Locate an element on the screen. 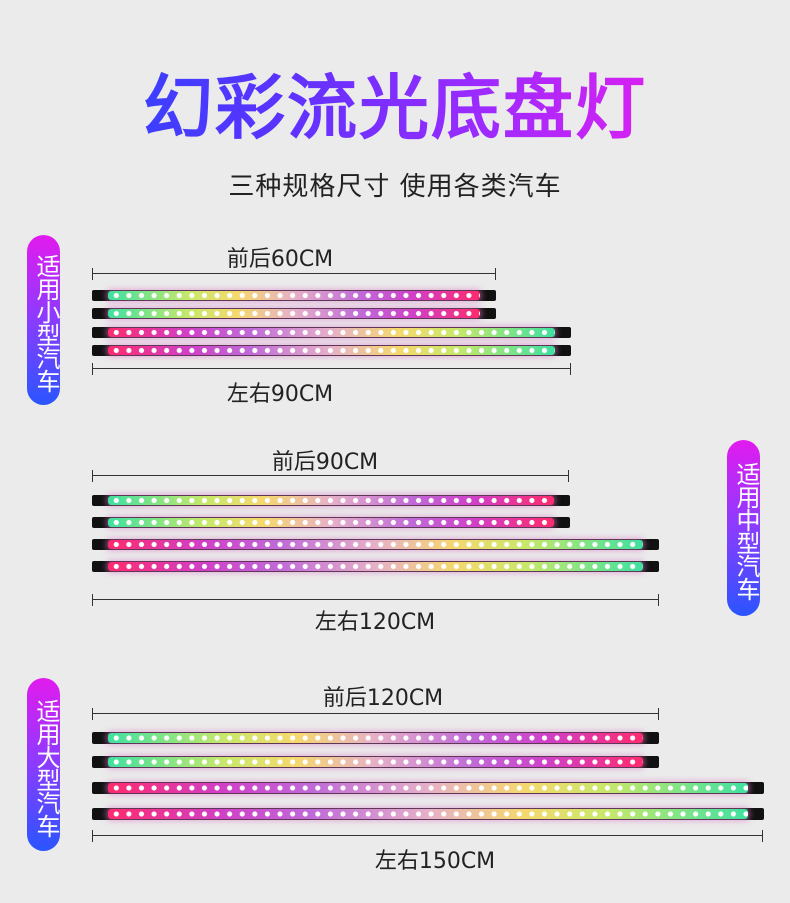  badge-small-car: 适用小型汽车 is located at coordinates (43, 320).